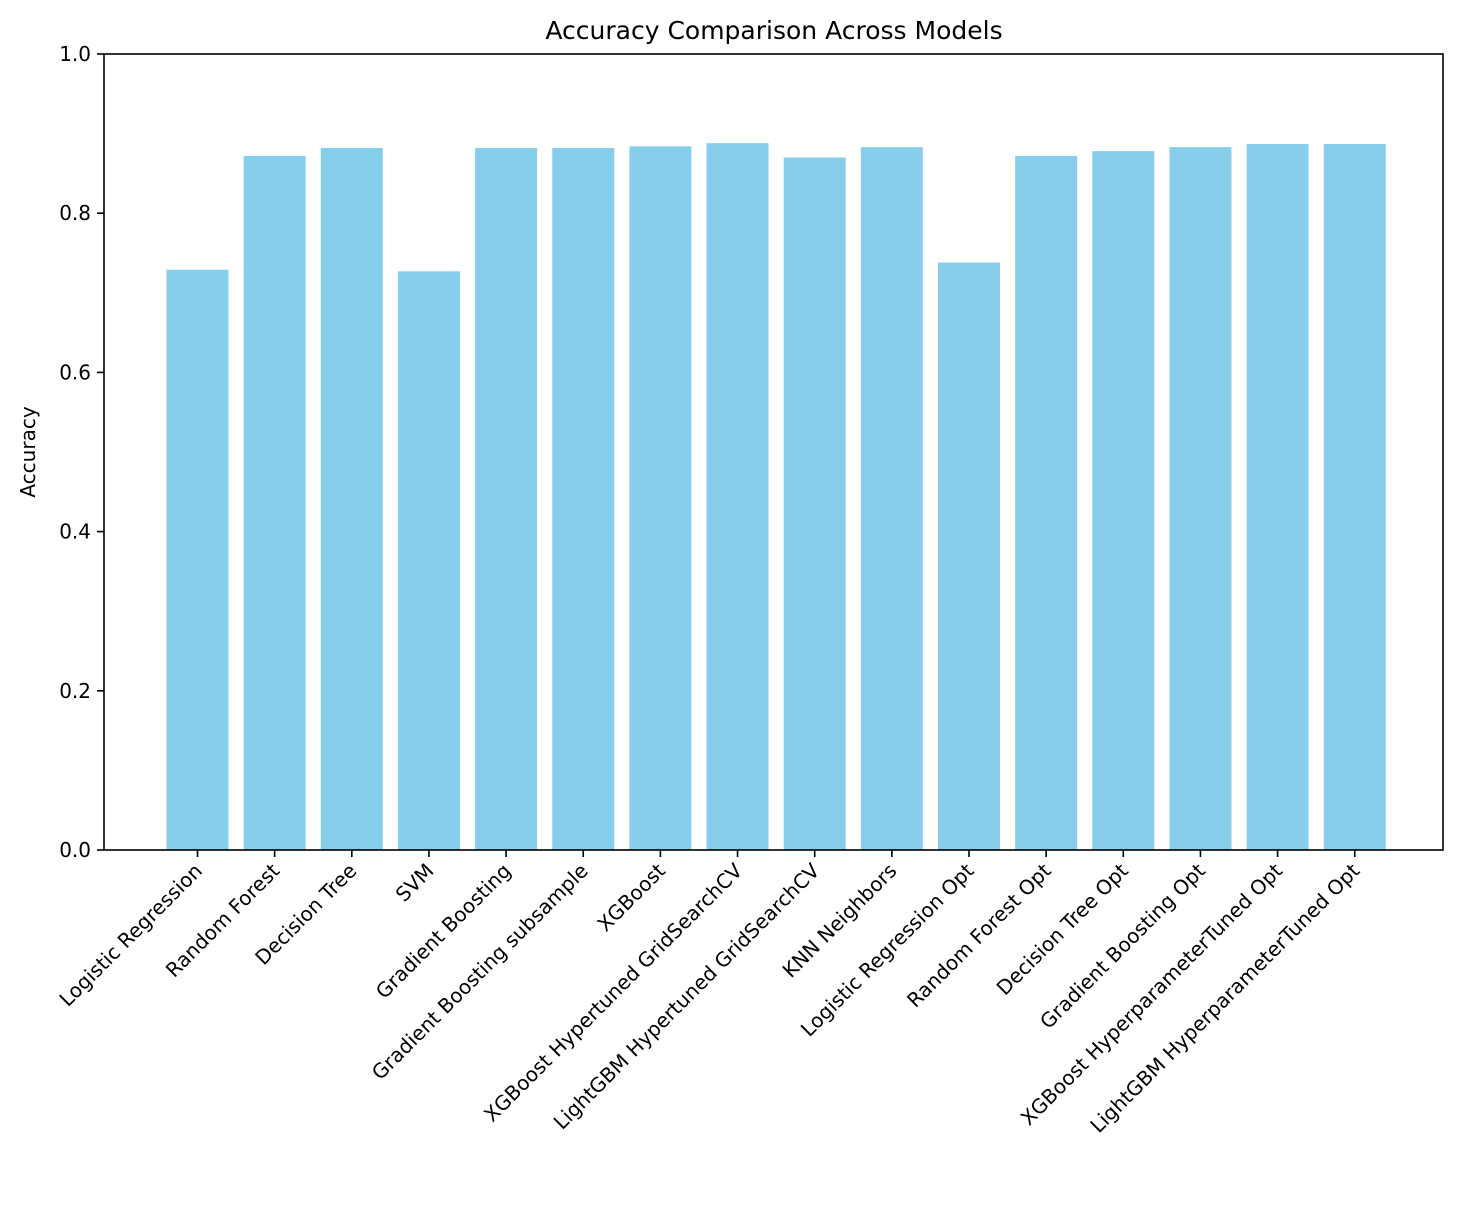 The width and height of the screenshot is (1460, 1215). I want to click on x-tick-label-15: LightGBM HyperparameterTuned Opt, so click(1224, 997).